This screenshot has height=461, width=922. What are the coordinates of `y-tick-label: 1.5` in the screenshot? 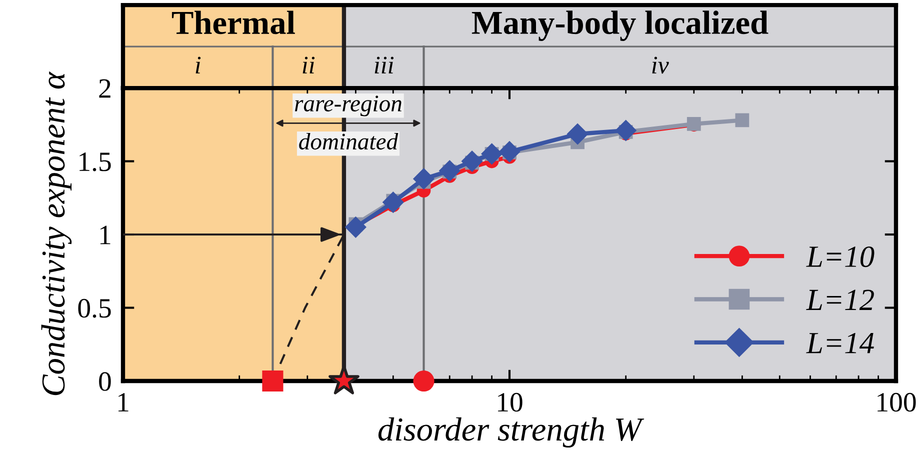 It's located at (95, 162).